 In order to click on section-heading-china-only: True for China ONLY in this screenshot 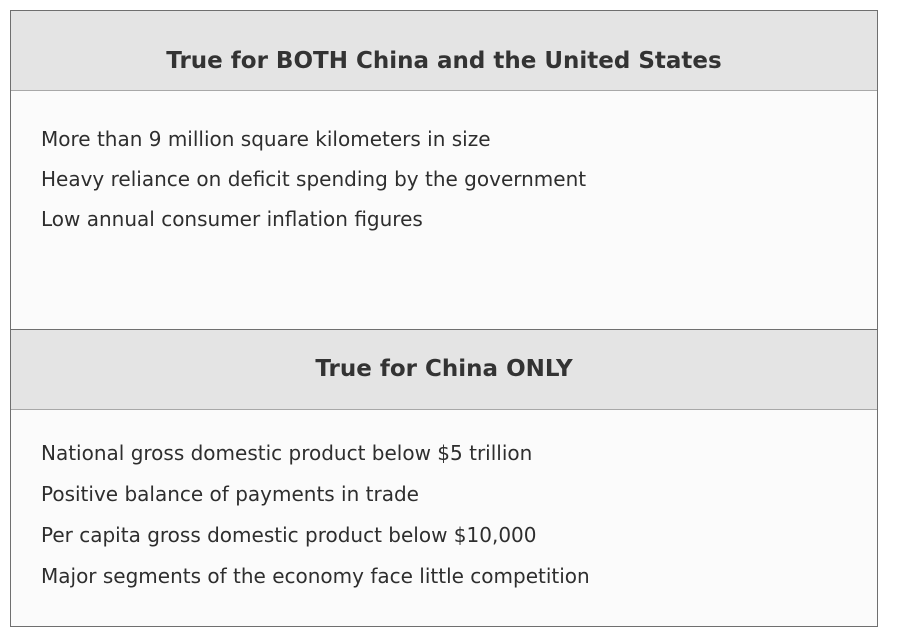, I will do `click(444, 369)`.